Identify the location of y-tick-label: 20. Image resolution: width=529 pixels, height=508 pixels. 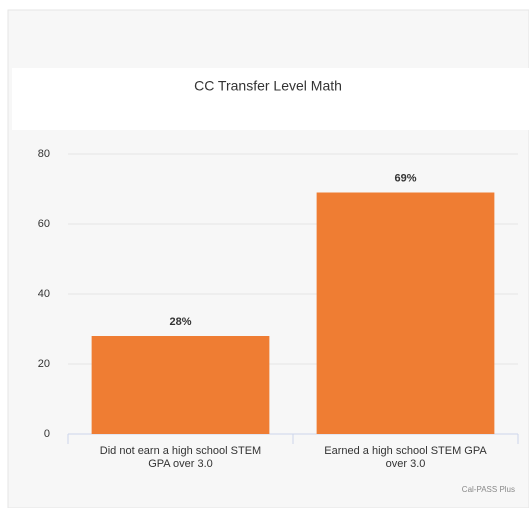
(44, 364).